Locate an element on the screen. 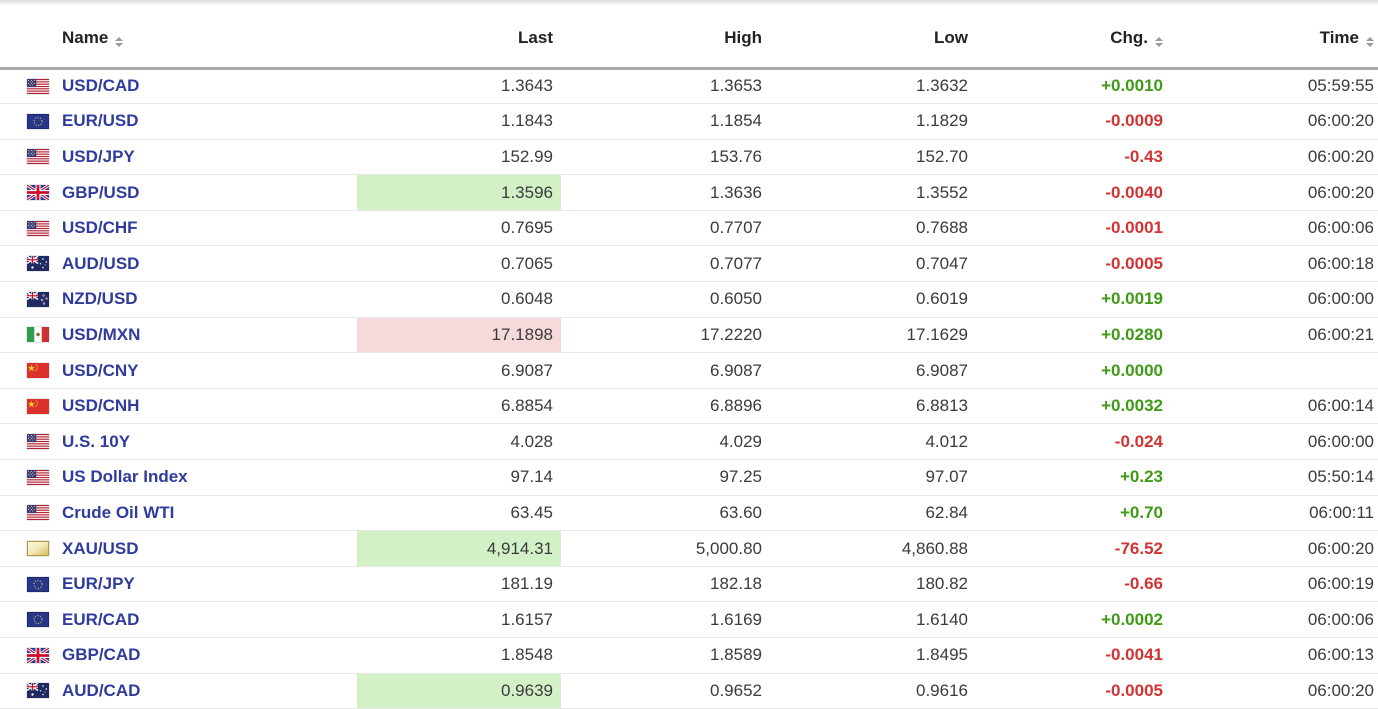  high-cell: 63.60 is located at coordinates (665, 513).